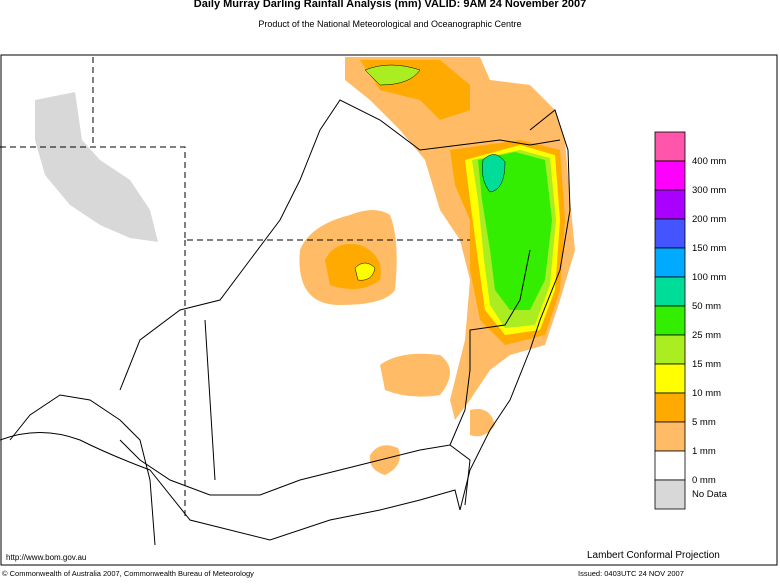  Describe the element at coordinates (631, 573) in the screenshot. I see `issued: Issued: 0403UTC 24 NOV 2007` at that location.